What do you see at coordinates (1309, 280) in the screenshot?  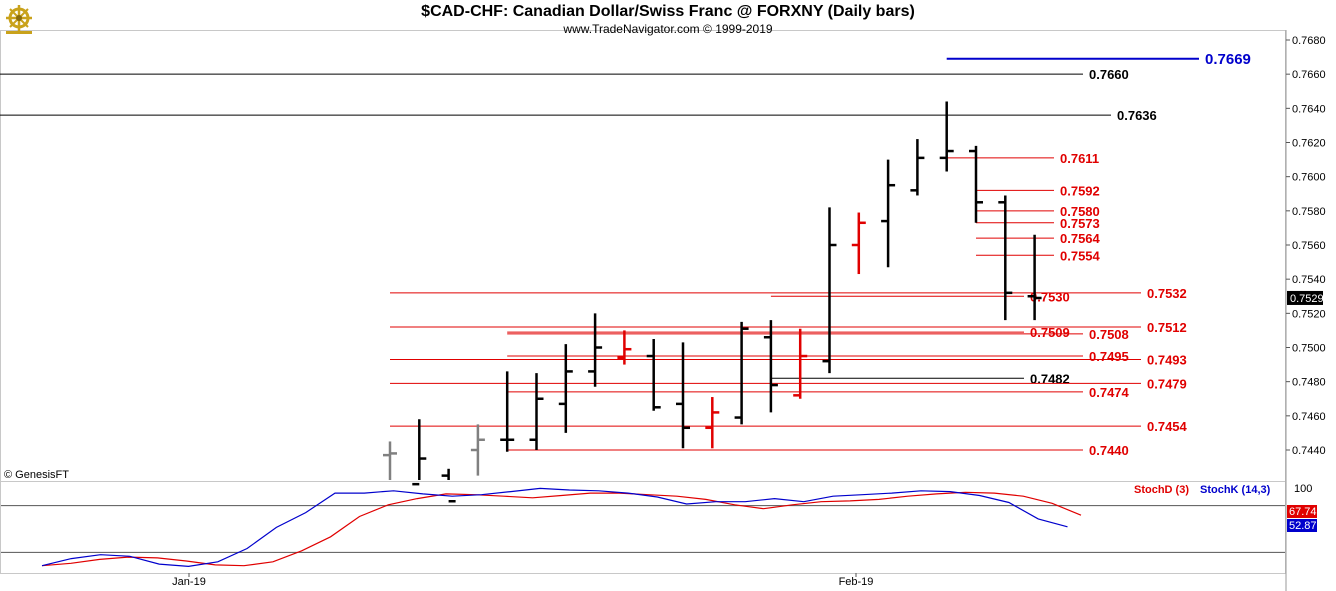 I see `price-axis-tick-label: 0.7540` at bounding box center [1309, 280].